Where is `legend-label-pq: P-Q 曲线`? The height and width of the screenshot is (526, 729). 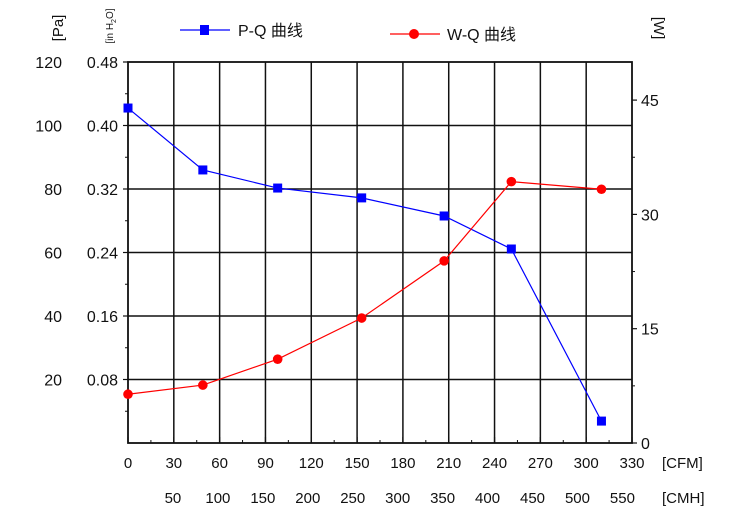 legend-label-pq: P-Q 曲线 is located at coordinates (270, 31).